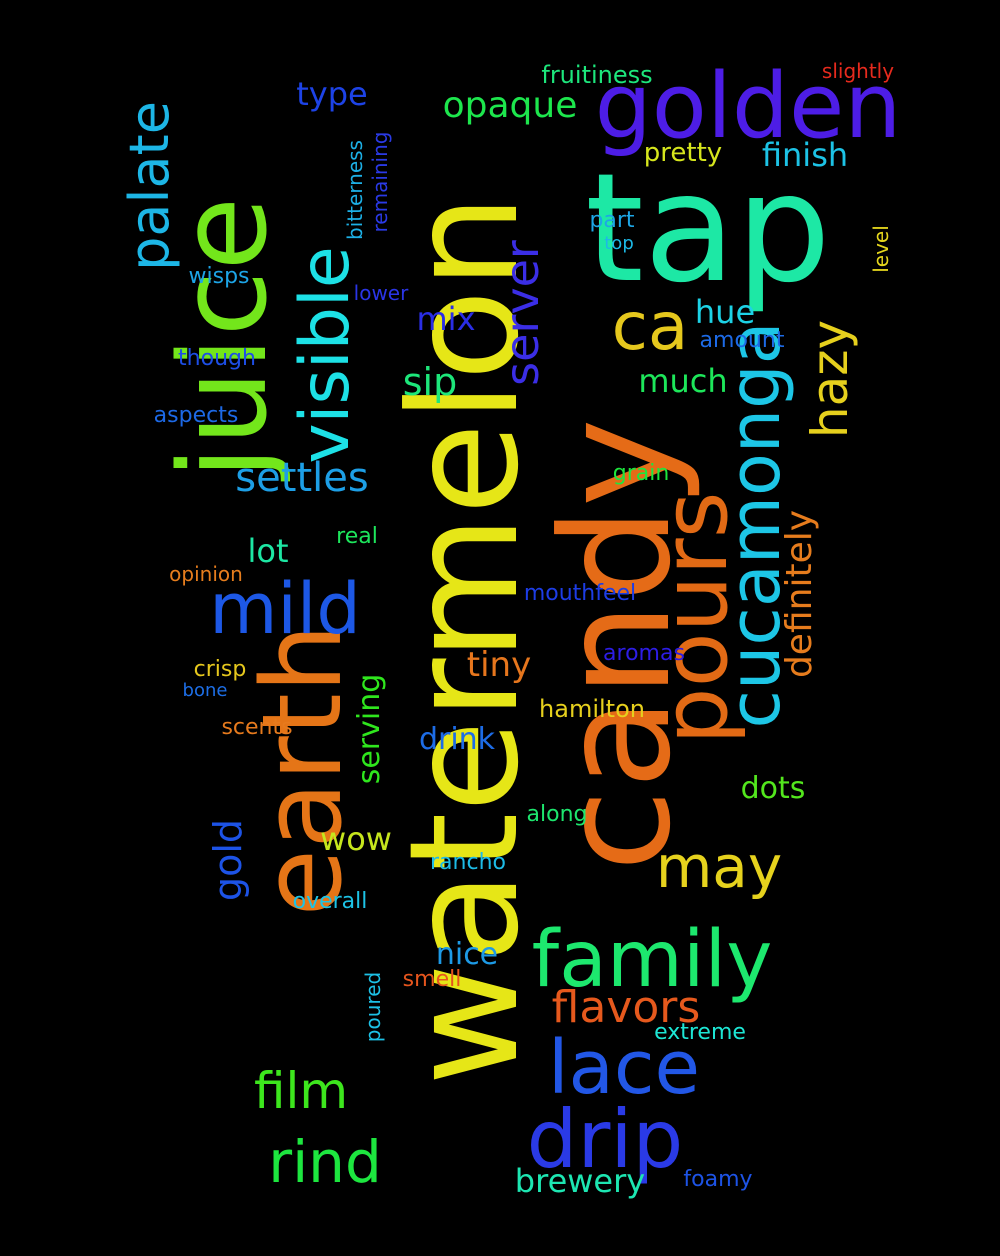  I want to click on word-rancho: rancho, so click(468, 862).